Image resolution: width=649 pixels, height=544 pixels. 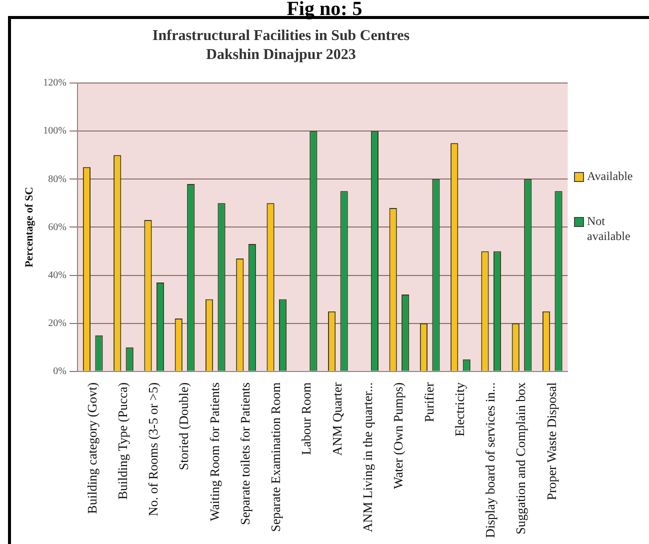 I want to click on y-tick-label: 0%, so click(x=60, y=372).